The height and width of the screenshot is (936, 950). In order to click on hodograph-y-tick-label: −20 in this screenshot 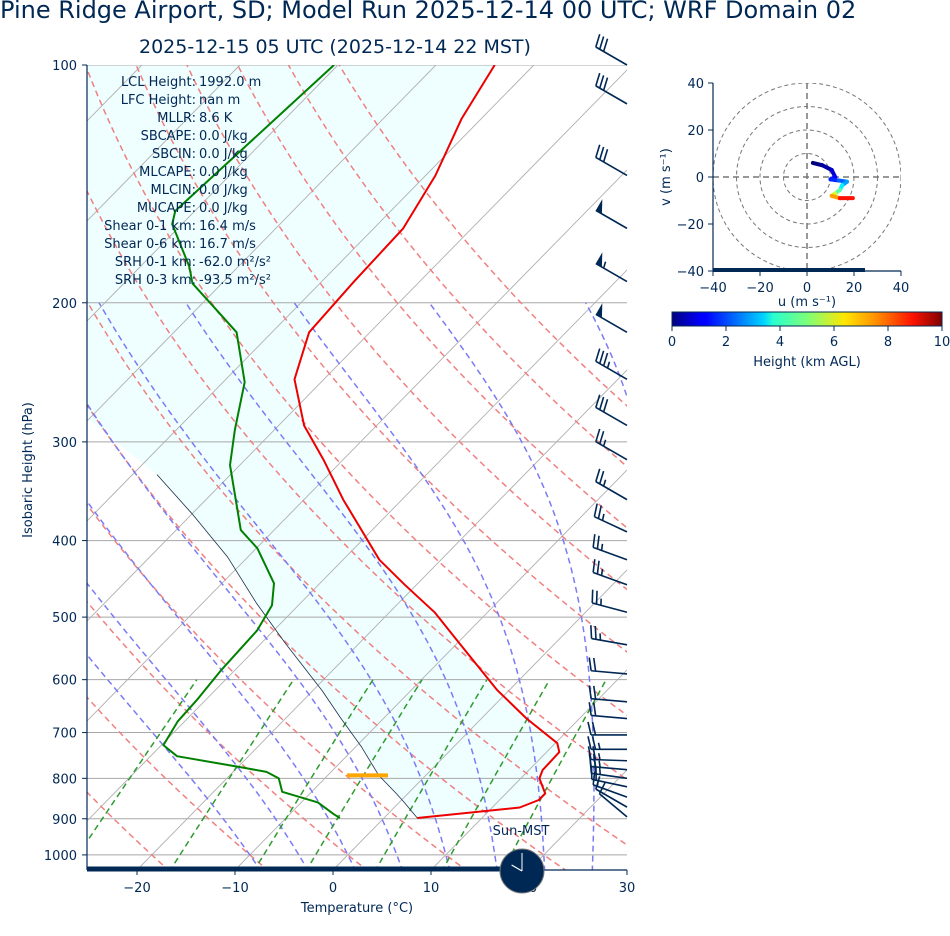, I will do `click(690, 225)`.